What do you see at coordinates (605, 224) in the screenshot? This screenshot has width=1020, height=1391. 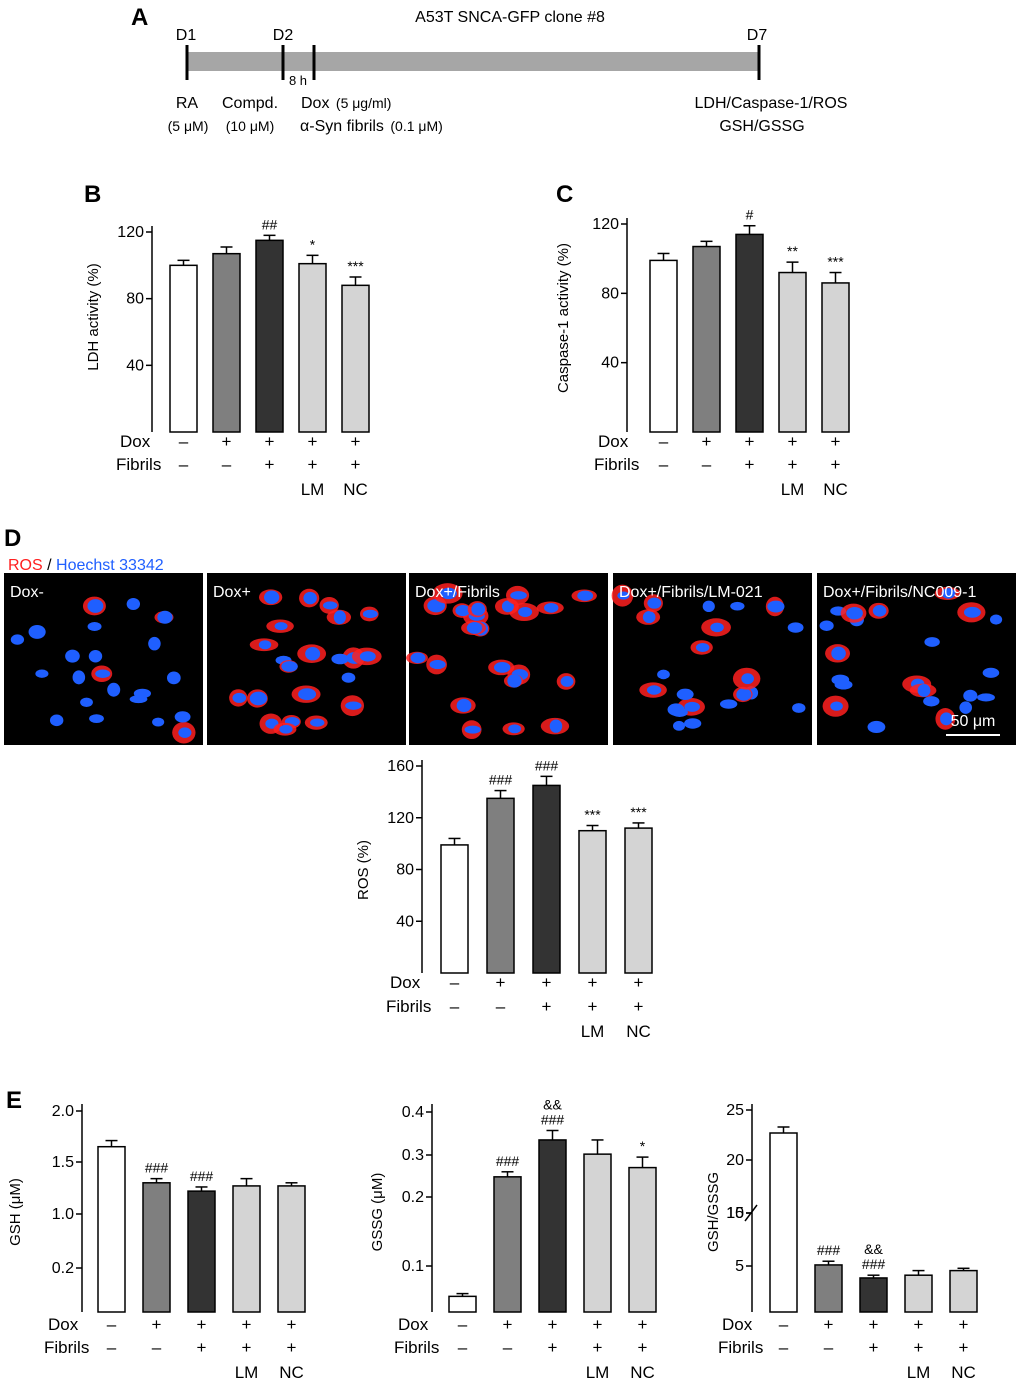 I see `y-tick-label: 120` at bounding box center [605, 224].